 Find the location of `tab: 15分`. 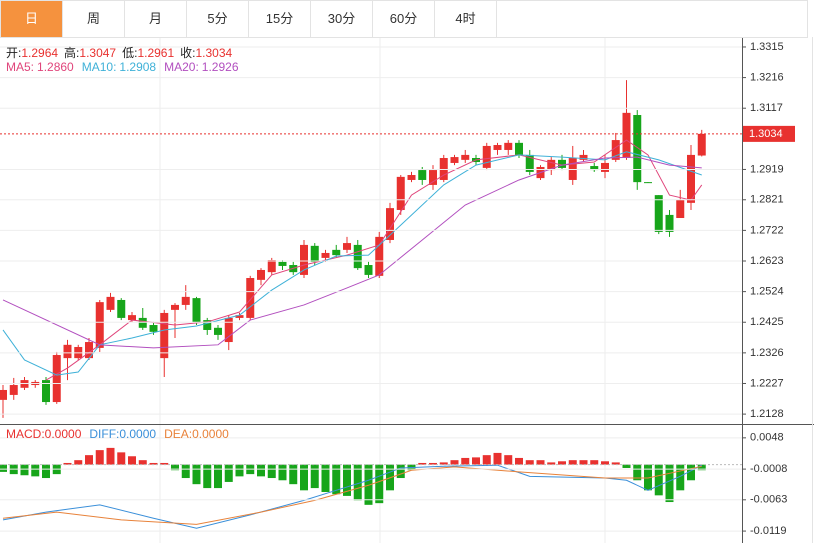

tab: 15分 is located at coordinates (280, 19).